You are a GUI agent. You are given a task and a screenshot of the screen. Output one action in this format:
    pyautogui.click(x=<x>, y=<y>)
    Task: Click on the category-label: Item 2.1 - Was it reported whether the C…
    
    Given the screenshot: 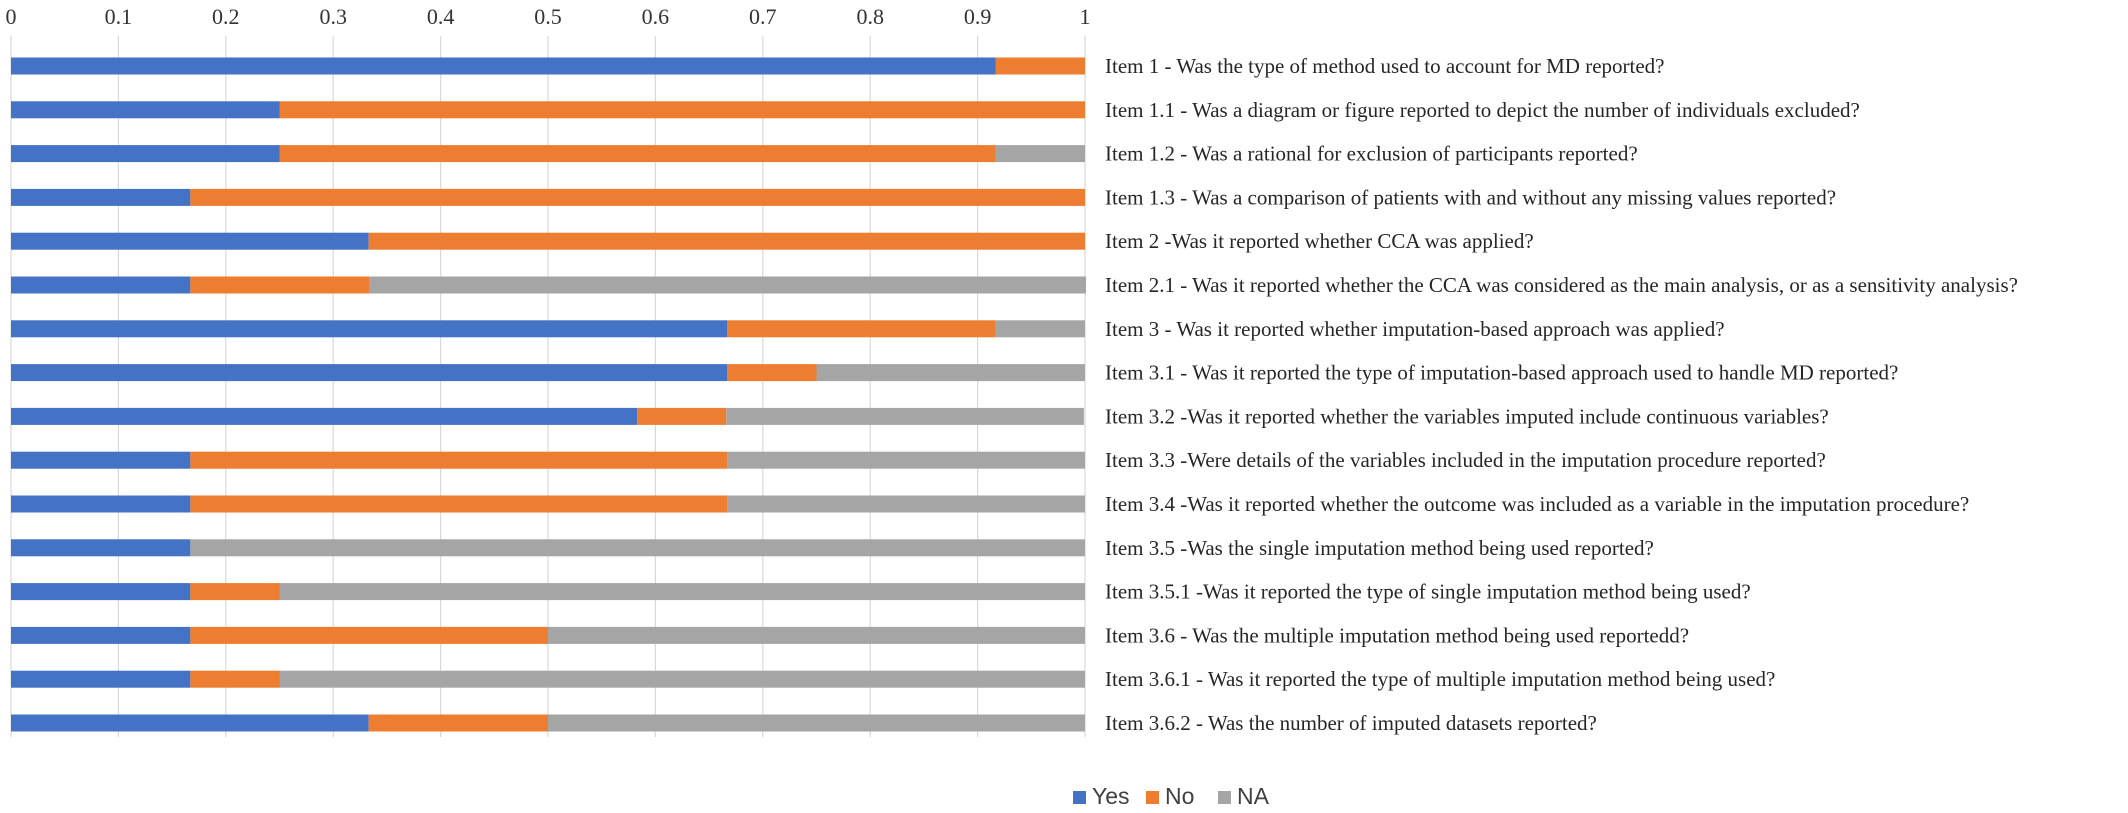 What is the action you would take?
    pyautogui.click(x=1561, y=285)
    